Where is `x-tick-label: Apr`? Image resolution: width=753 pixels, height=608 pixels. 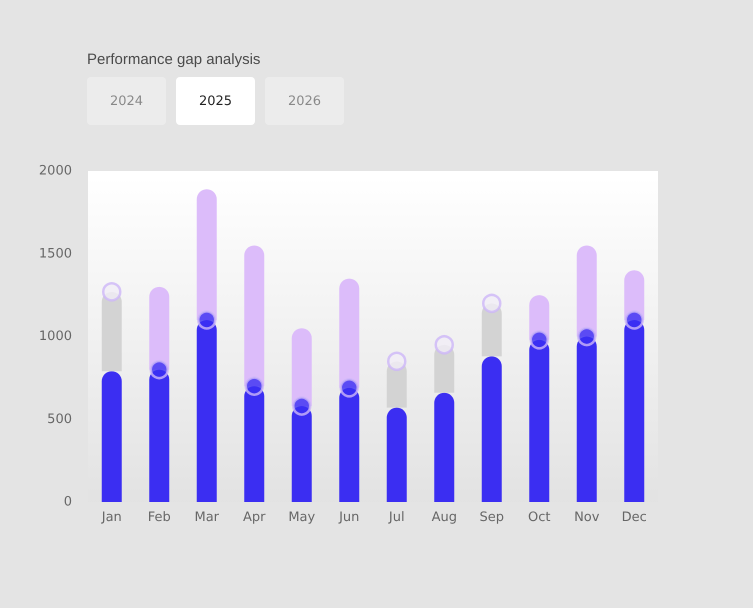
x-tick-label: Apr is located at coordinates (254, 517).